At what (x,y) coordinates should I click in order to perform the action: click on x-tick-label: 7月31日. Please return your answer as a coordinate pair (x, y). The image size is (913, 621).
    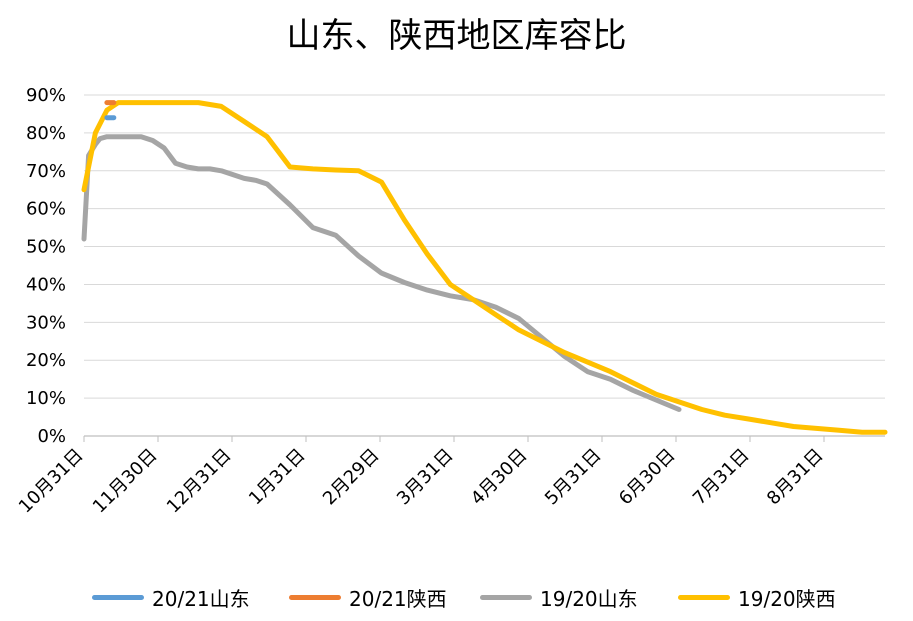
    Looking at the image, I should click on (721, 477).